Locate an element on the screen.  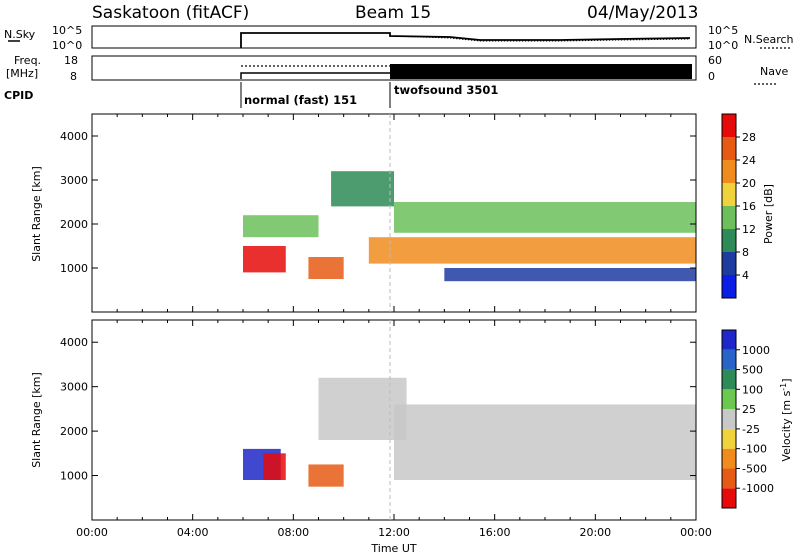
noise-search-trace is located at coordinates (540, 38).